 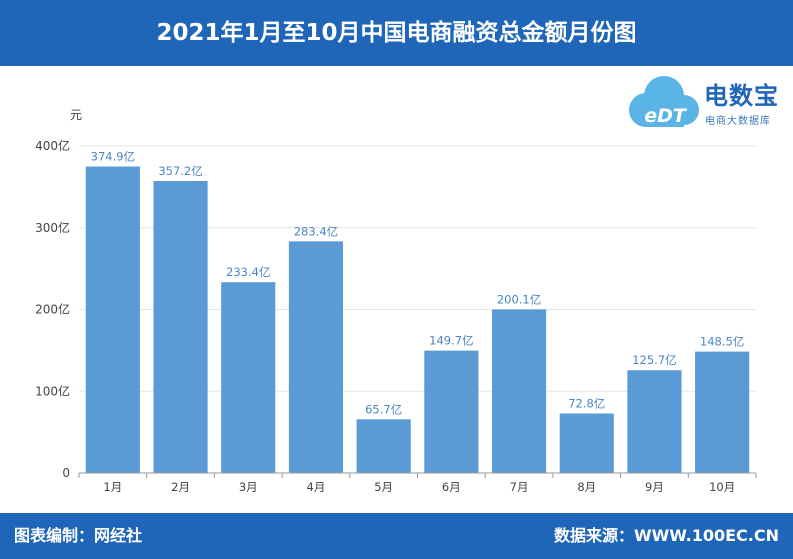 I want to click on footer-source: 数据来源：WWW.100EC.CN, so click(x=666, y=535).